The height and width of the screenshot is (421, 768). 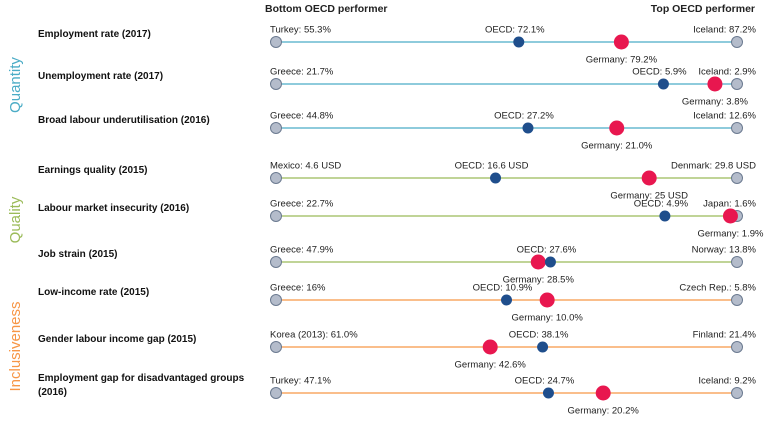 What do you see at coordinates (94, 34) in the screenshot?
I see `row-label: Employment rate (2017)` at bounding box center [94, 34].